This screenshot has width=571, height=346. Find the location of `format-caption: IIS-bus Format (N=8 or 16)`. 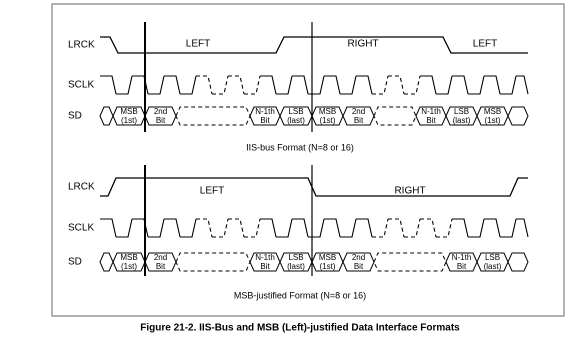

format-caption: IIS-bus Format (N=8 or 16) is located at coordinates (300, 147).